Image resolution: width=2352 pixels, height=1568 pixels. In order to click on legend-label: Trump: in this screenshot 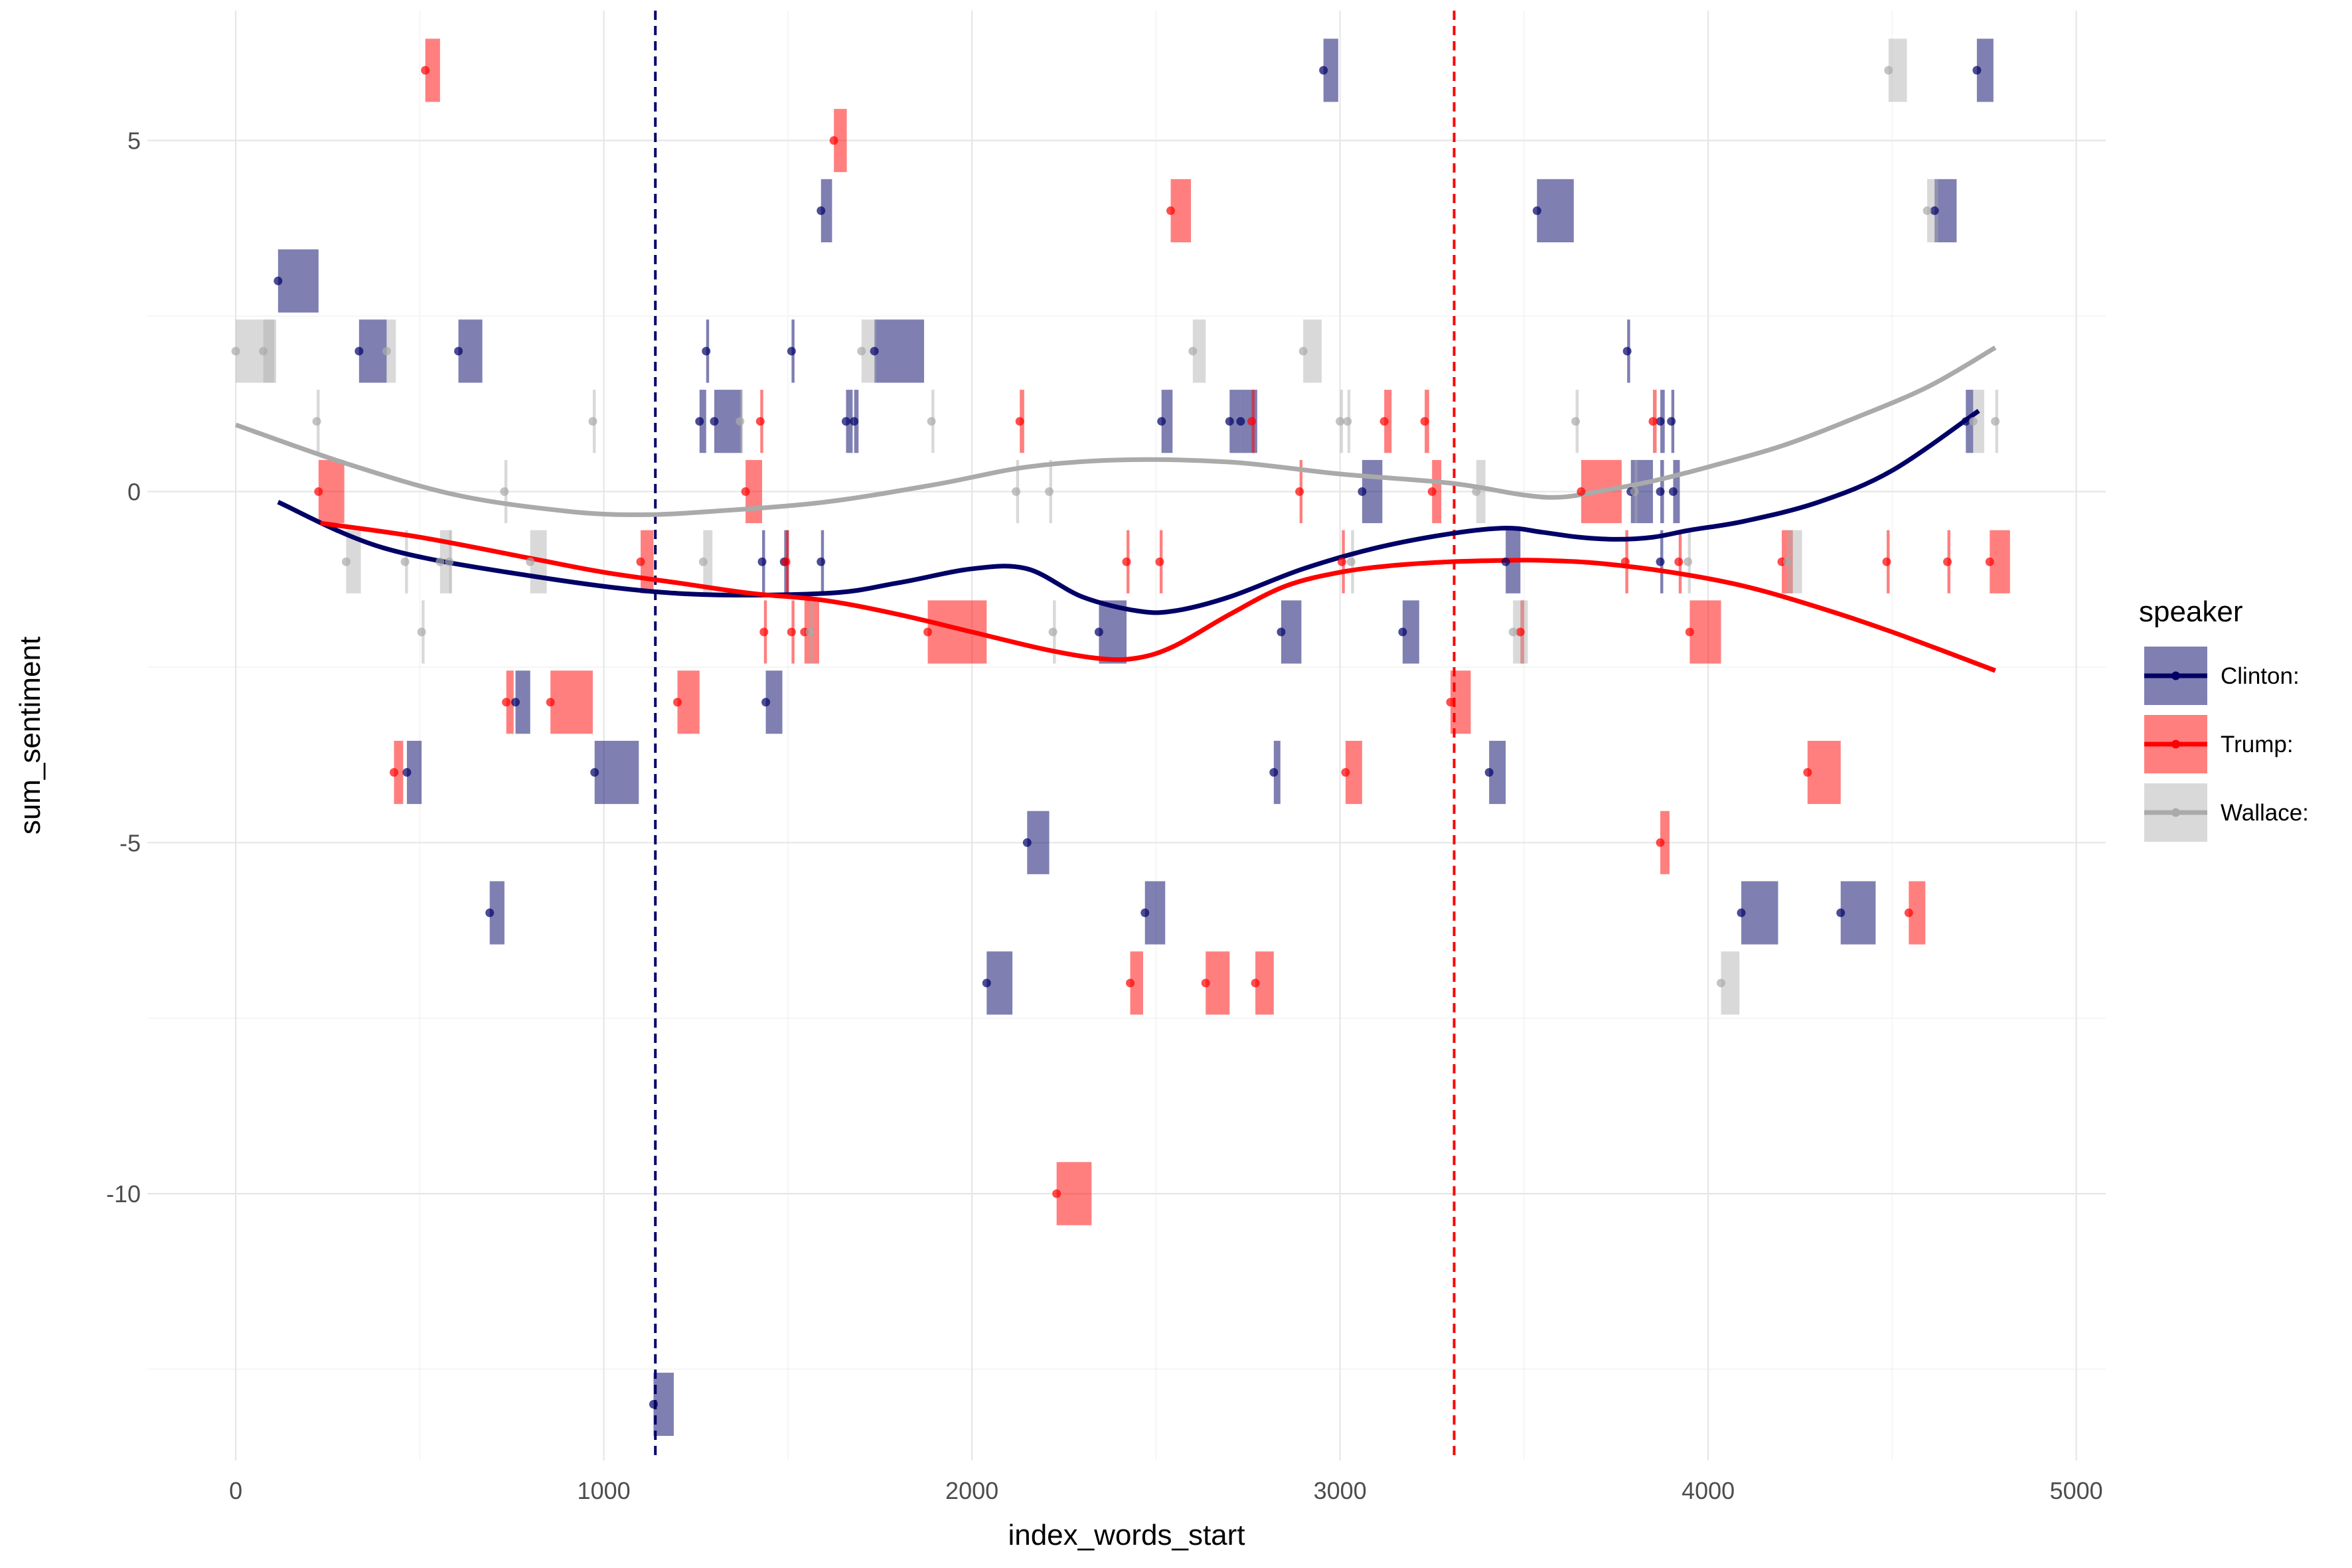, I will do `click(2257, 745)`.